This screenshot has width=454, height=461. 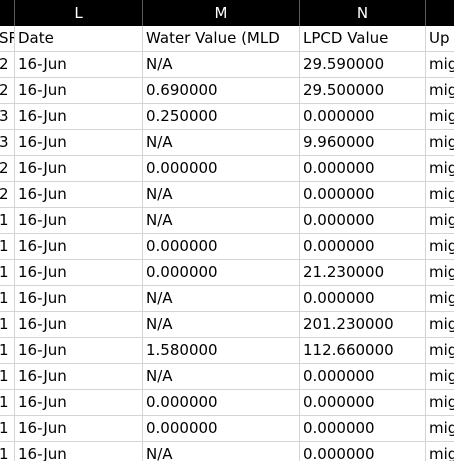 I want to click on cell-lpcd-value: 112.660000, so click(x=363, y=350).